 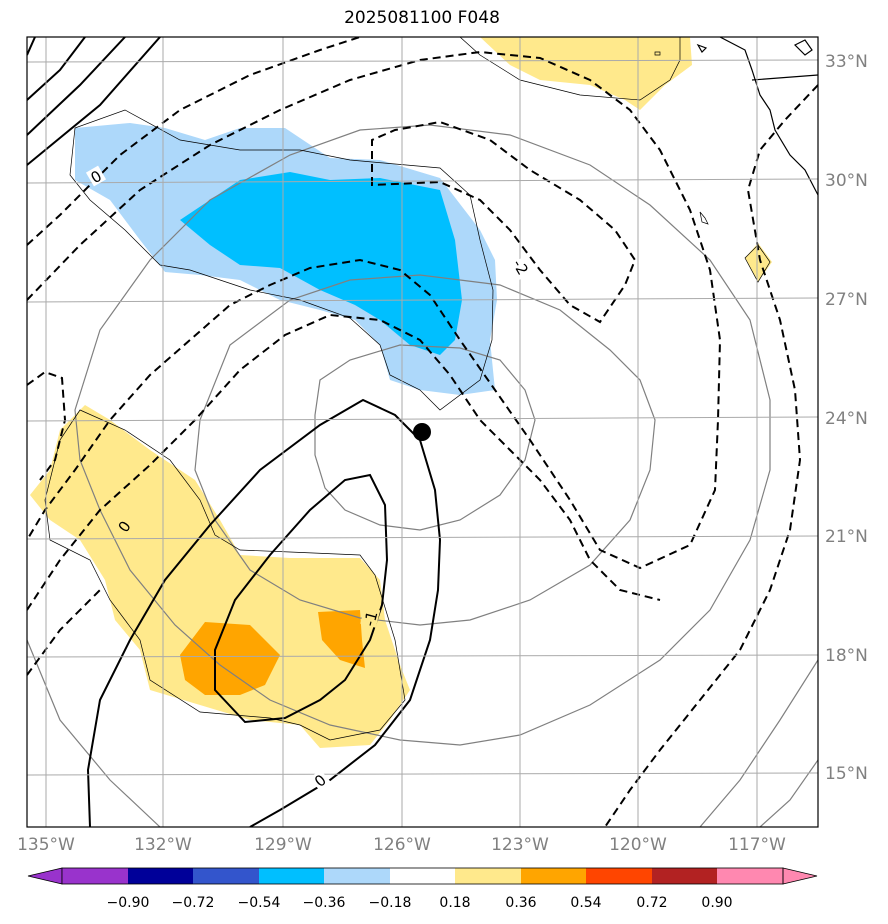 What do you see at coordinates (520, 903) in the screenshot?
I see `colorbar-tick-label: 0.36` at bounding box center [520, 903].